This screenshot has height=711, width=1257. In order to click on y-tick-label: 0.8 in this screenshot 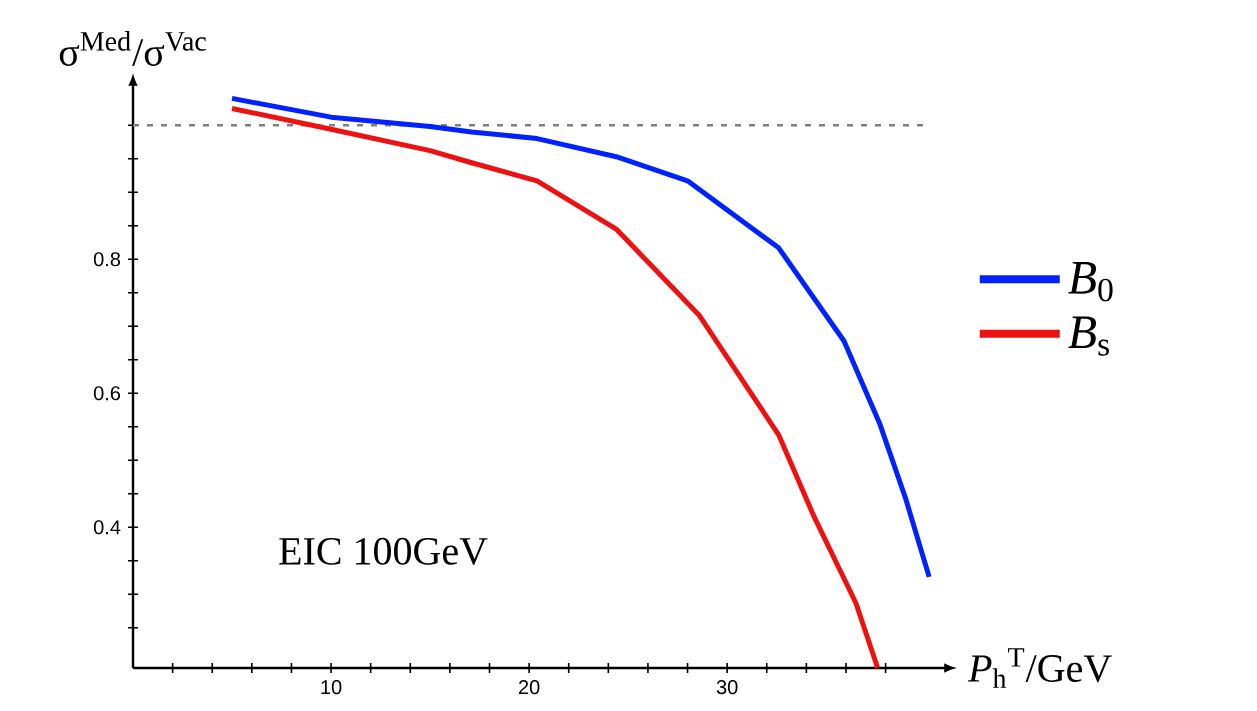, I will do `click(107, 259)`.